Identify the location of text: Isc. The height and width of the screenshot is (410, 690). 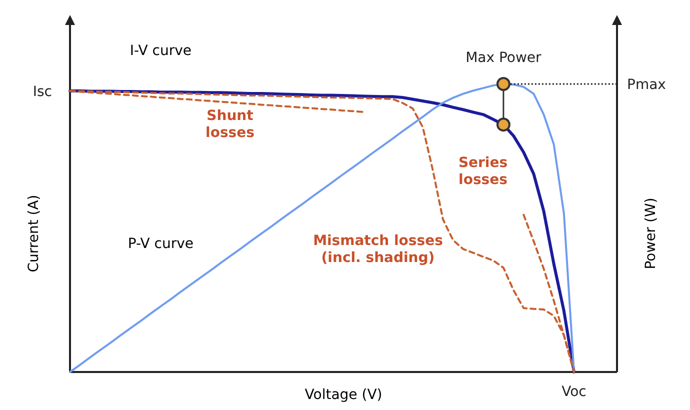
(42, 92).